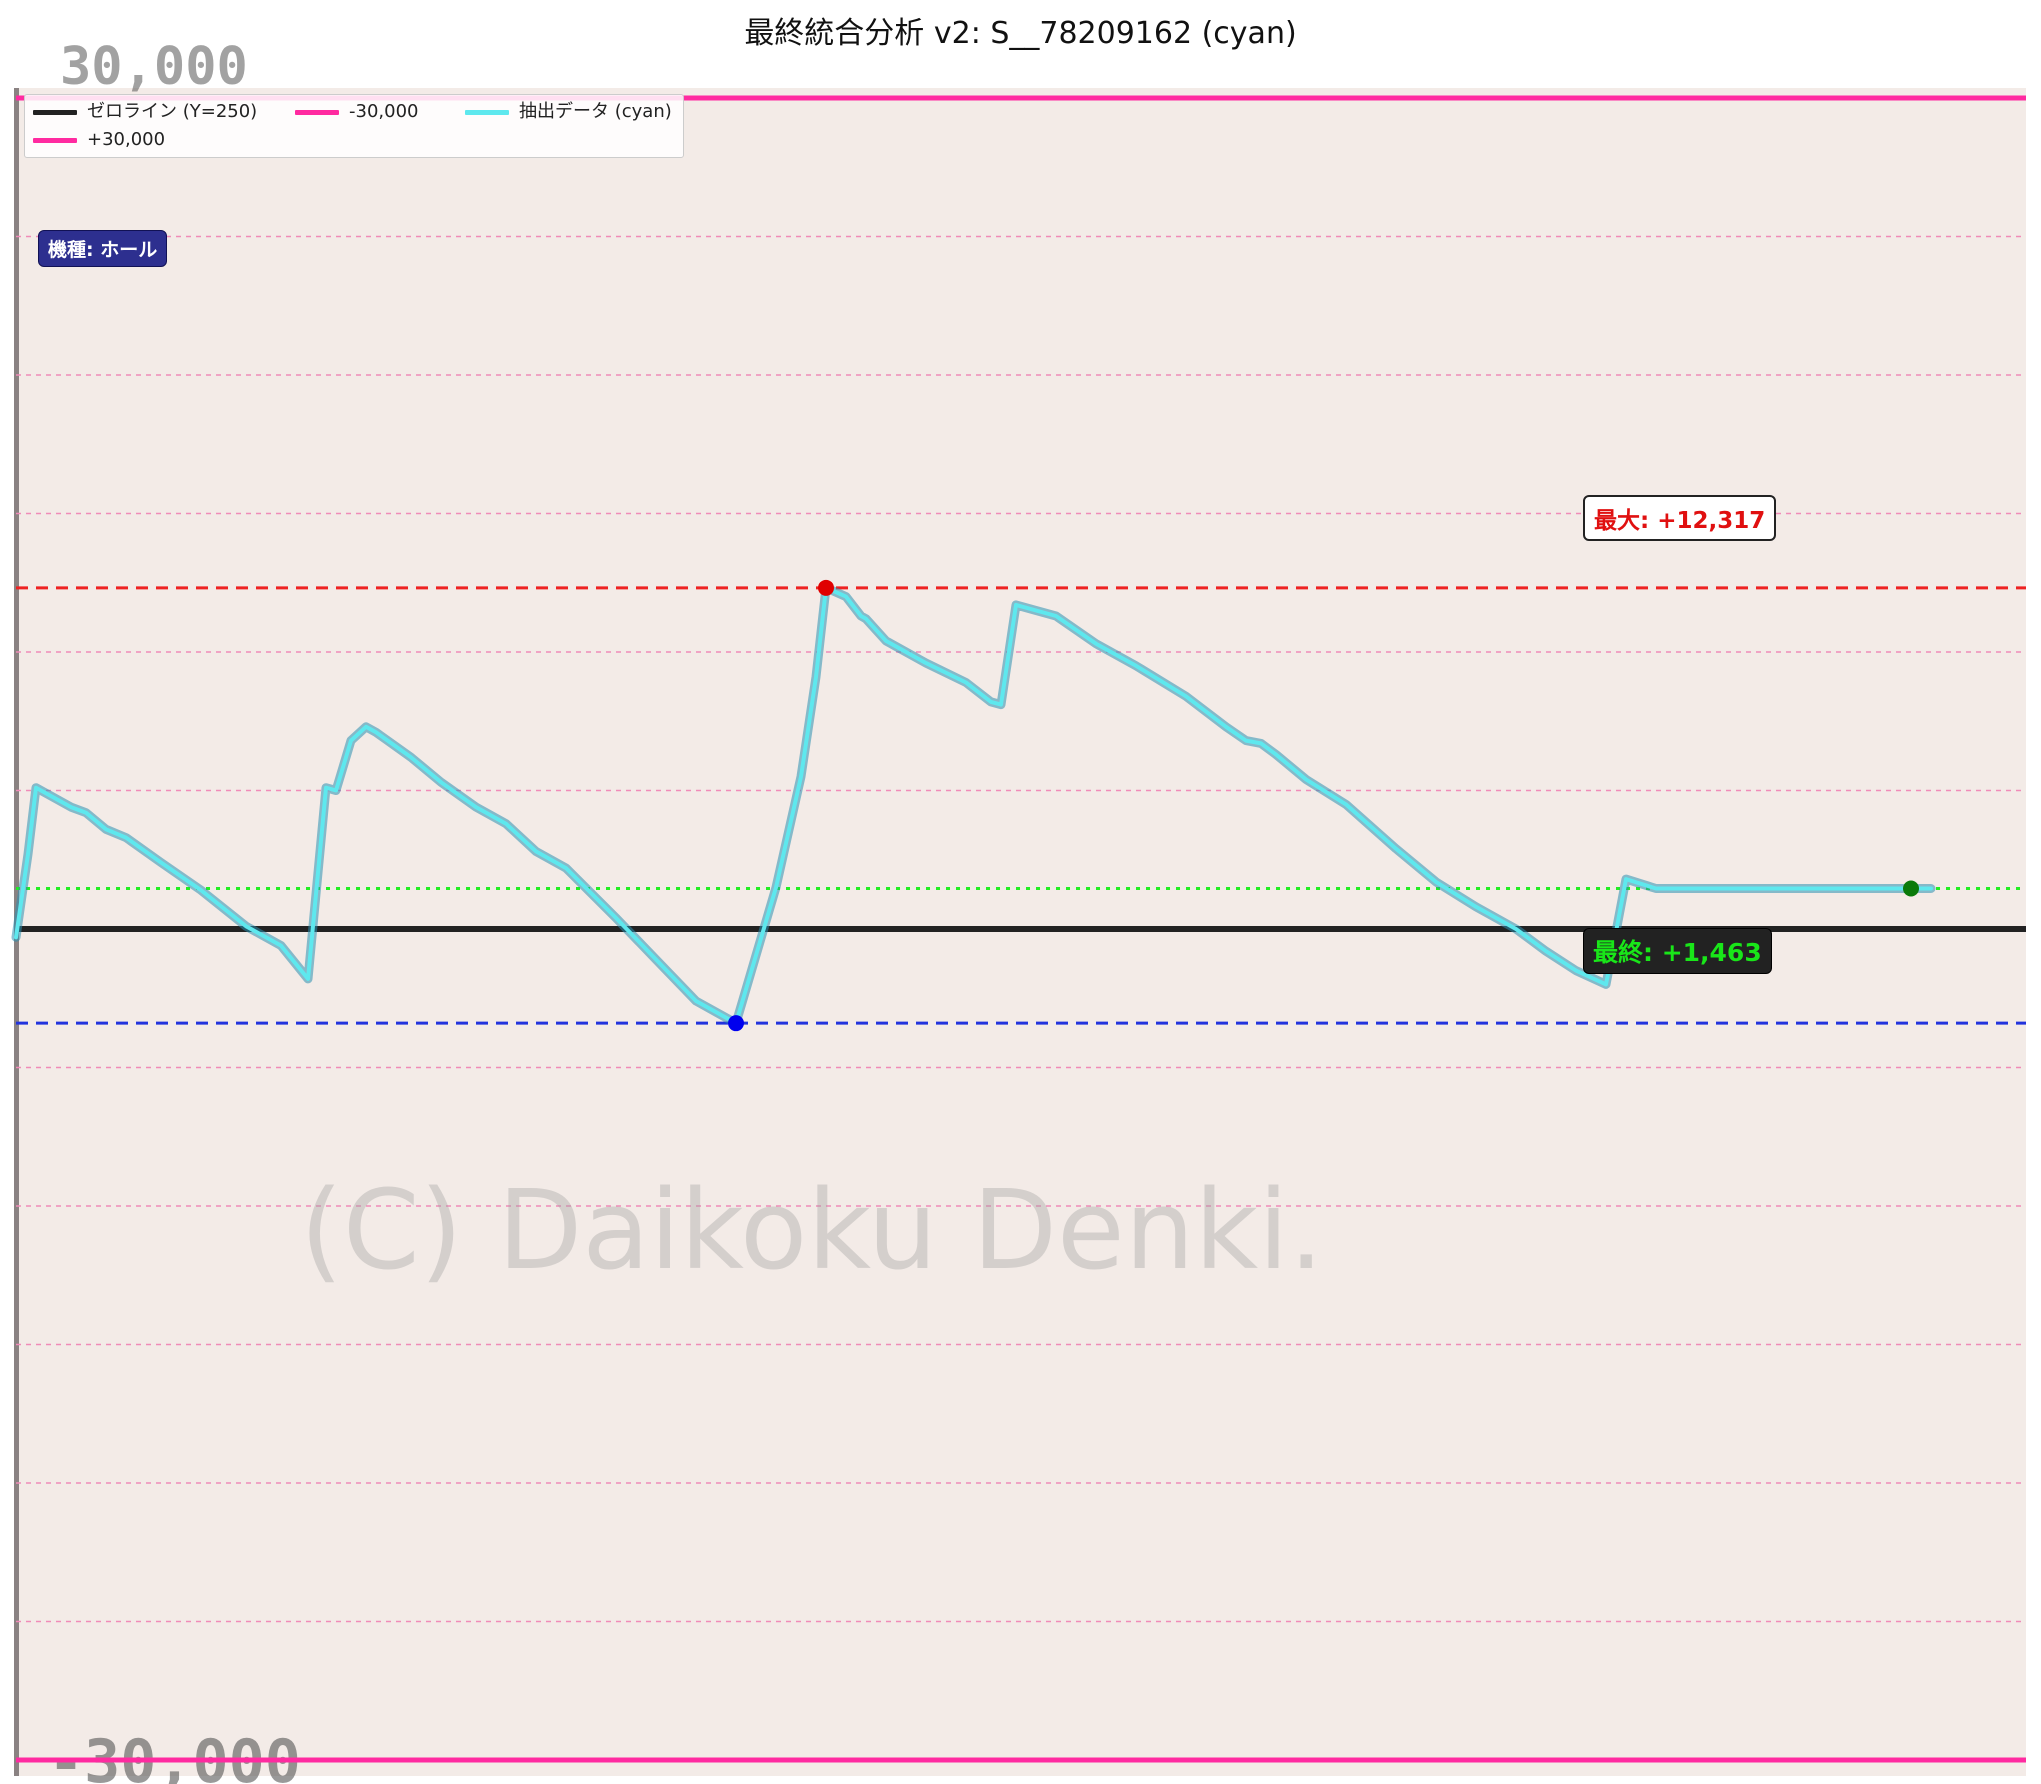 Image resolution: width=2041 pixels, height=1784 pixels. I want to click on axis-label-top: 30,000, so click(154, 67).